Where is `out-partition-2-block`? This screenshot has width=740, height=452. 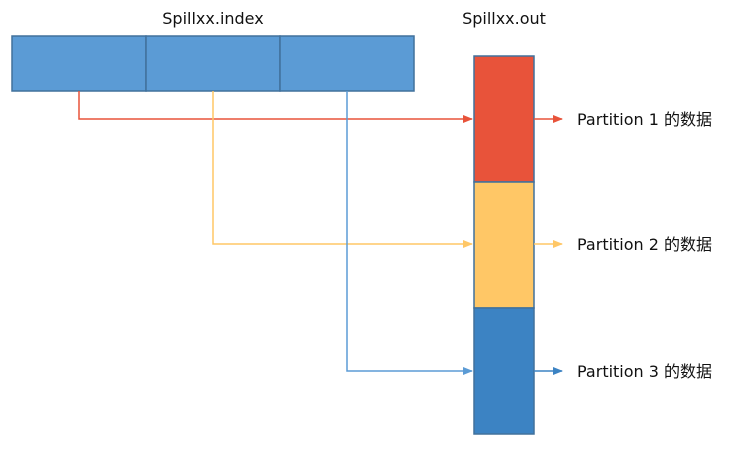 out-partition-2-block is located at coordinates (504, 245).